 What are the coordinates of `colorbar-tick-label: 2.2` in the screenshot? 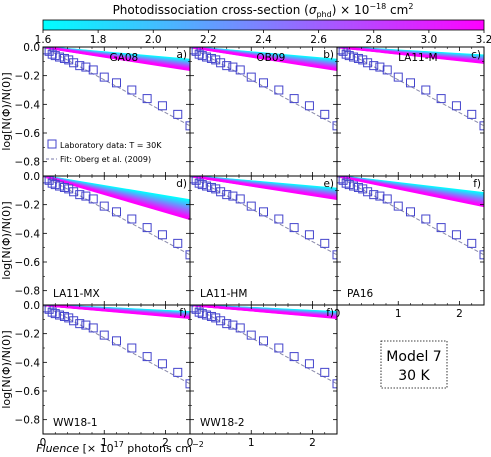 It's located at (208, 40).